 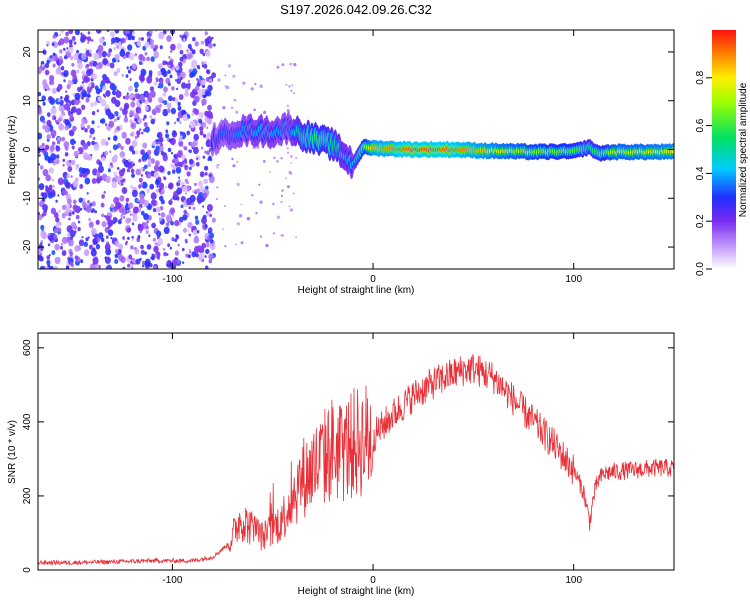 I want to click on y-tick-label: 20, so click(x=27, y=52).